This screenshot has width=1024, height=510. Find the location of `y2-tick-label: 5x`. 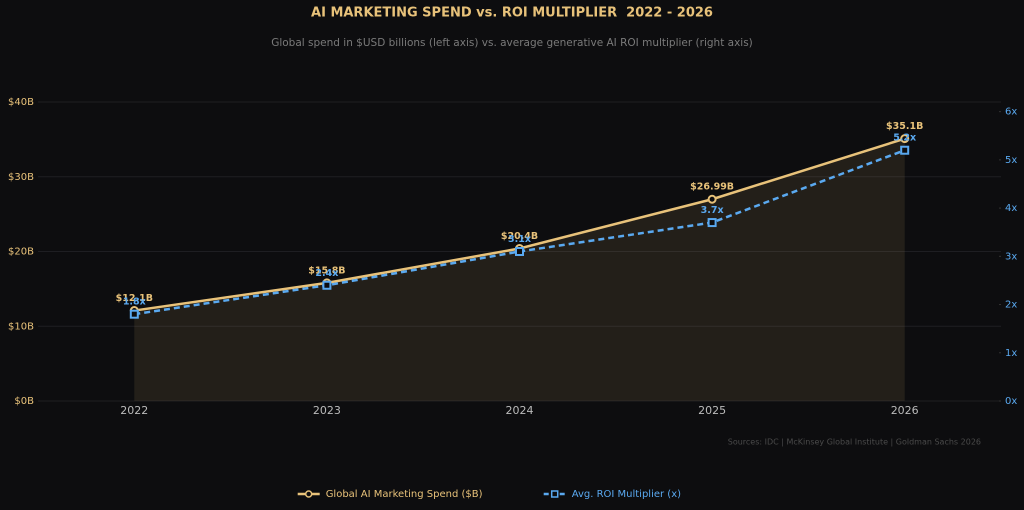

y2-tick-label: 5x is located at coordinates (1011, 160).